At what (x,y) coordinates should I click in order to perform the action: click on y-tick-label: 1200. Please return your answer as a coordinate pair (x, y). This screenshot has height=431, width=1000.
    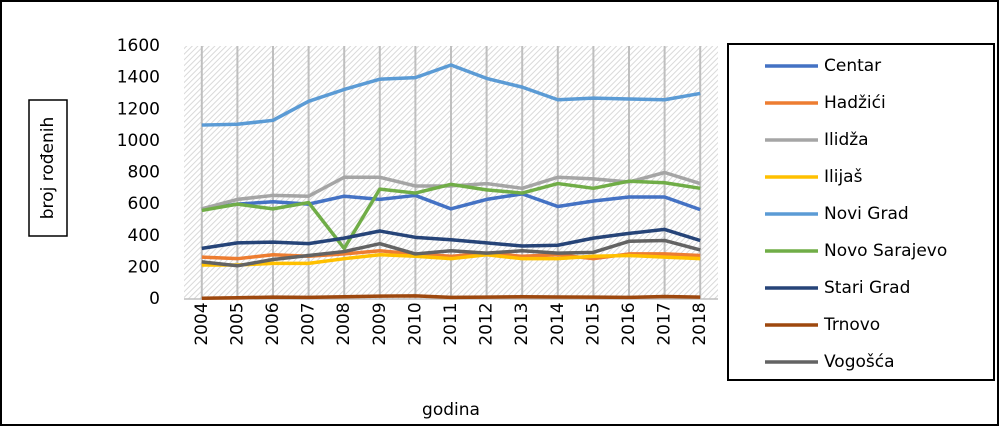
    Looking at the image, I should click on (138, 109).